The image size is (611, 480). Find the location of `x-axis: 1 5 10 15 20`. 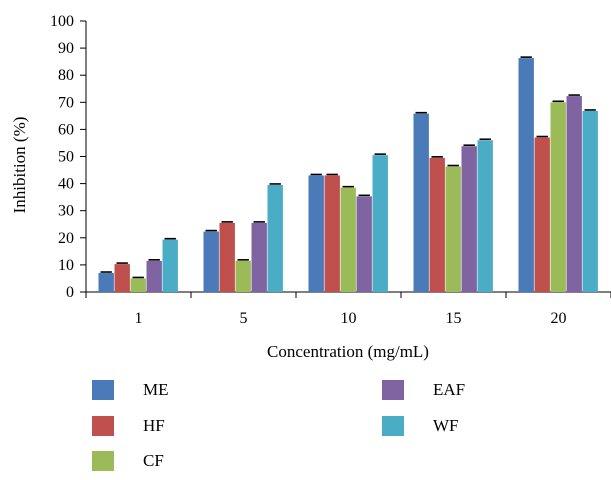

x-axis: 1 5 10 15 20 is located at coordinates (348, 309).